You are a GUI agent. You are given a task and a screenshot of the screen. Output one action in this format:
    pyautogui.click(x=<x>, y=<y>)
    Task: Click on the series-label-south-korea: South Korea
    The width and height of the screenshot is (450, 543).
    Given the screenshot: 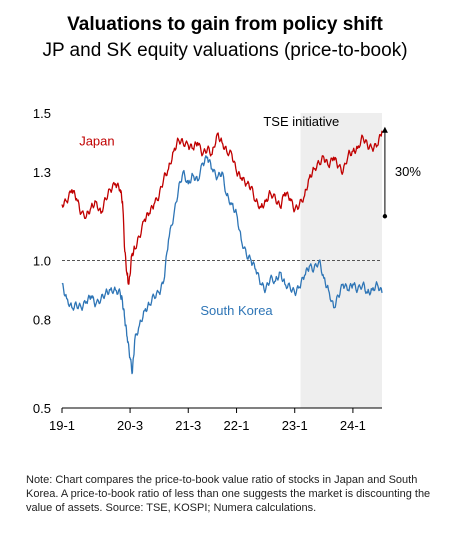 What is the action you would take?
    pyautogui.click(x=236, y=310)
    